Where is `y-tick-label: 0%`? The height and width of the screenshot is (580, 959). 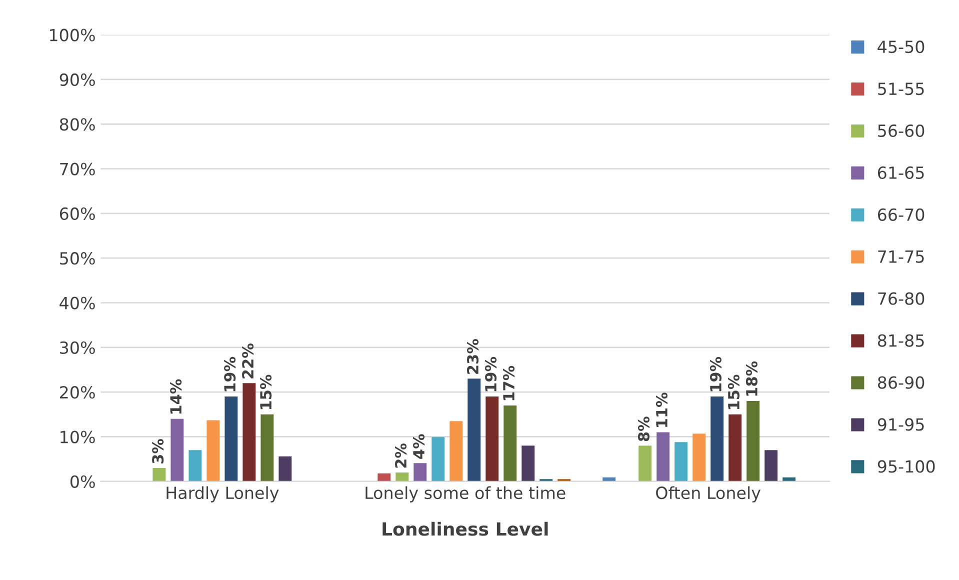
y-tick-label: 0% is located at coordinates (82, 481).